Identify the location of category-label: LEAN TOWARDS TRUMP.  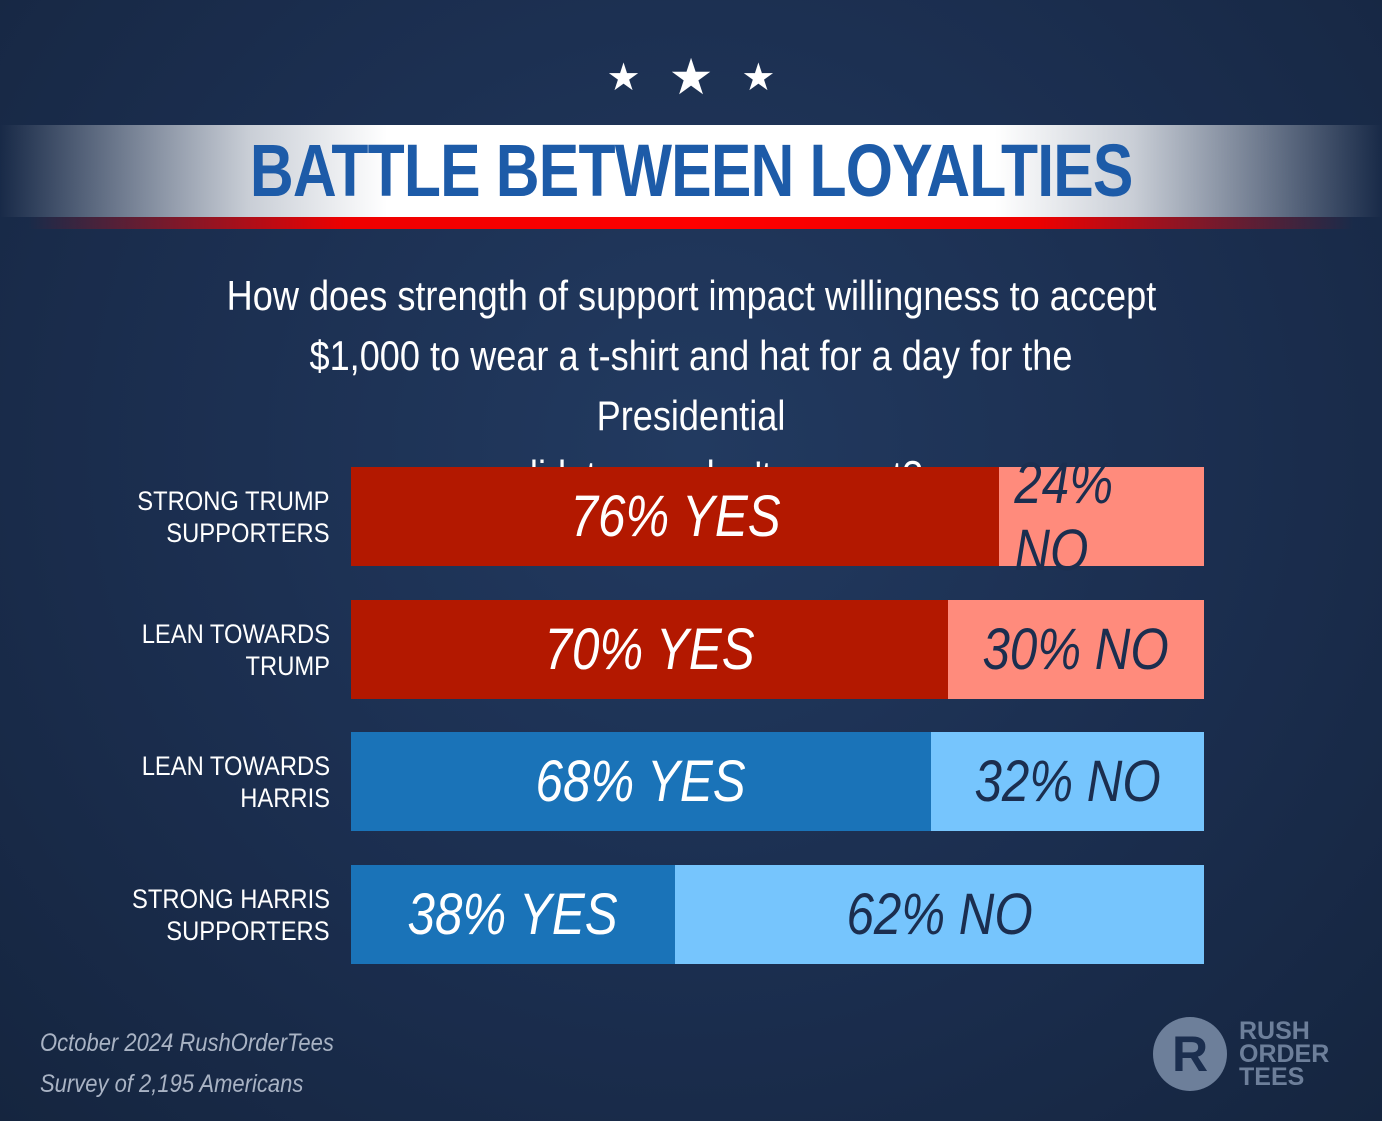
(235, 650).